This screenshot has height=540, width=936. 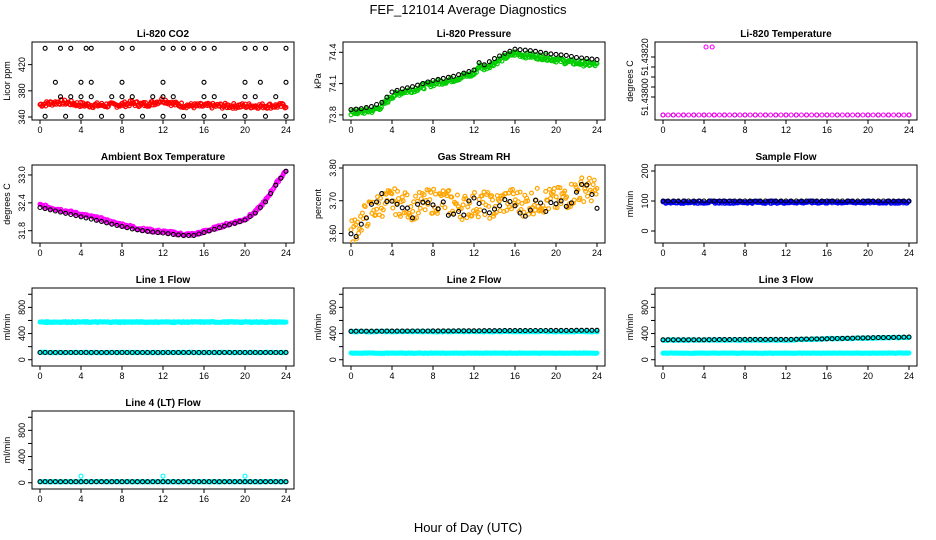 What do you see at coordinates (474, 34) in the screenshot?
I see `panel-title: Li-820 Pressure` at bounding box center [474, 34].